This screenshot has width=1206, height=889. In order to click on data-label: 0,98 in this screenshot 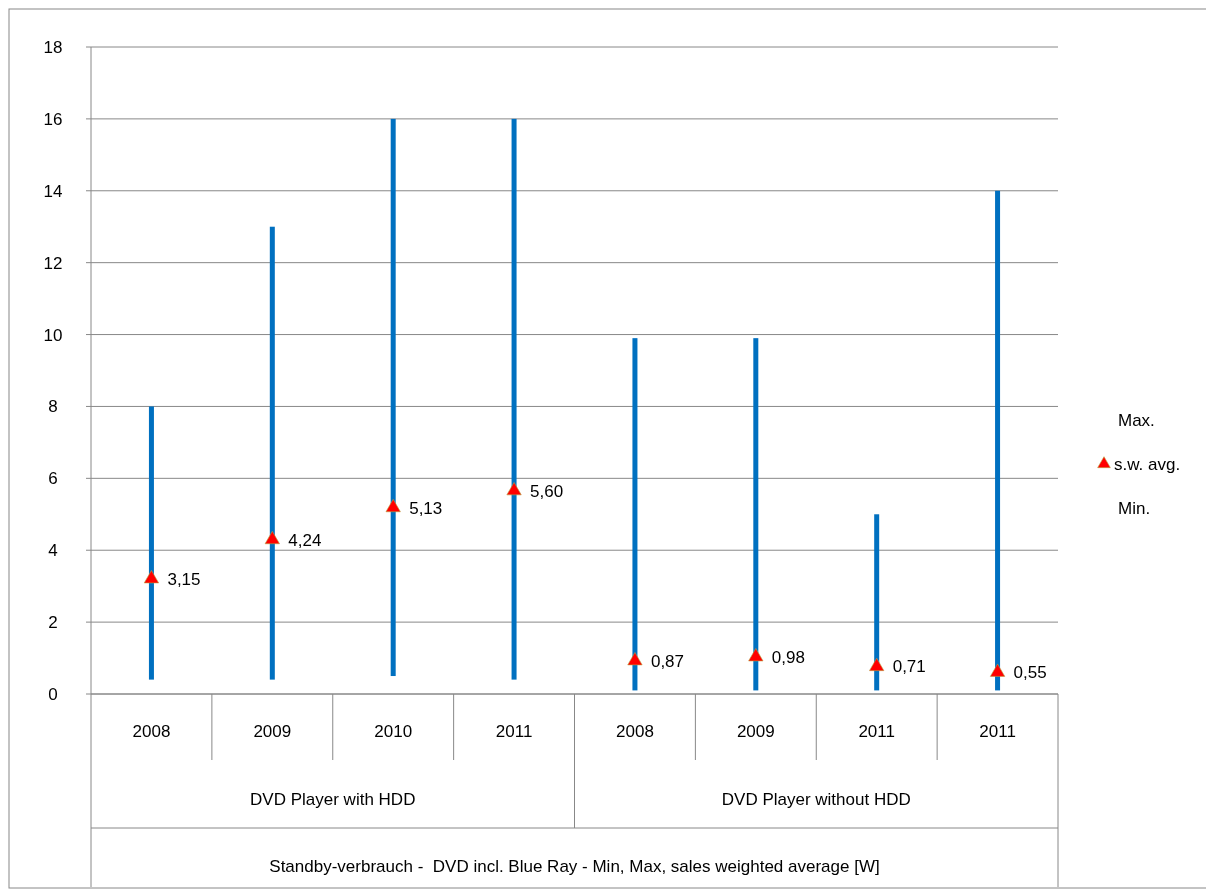, I will do `click(788, 657)`.